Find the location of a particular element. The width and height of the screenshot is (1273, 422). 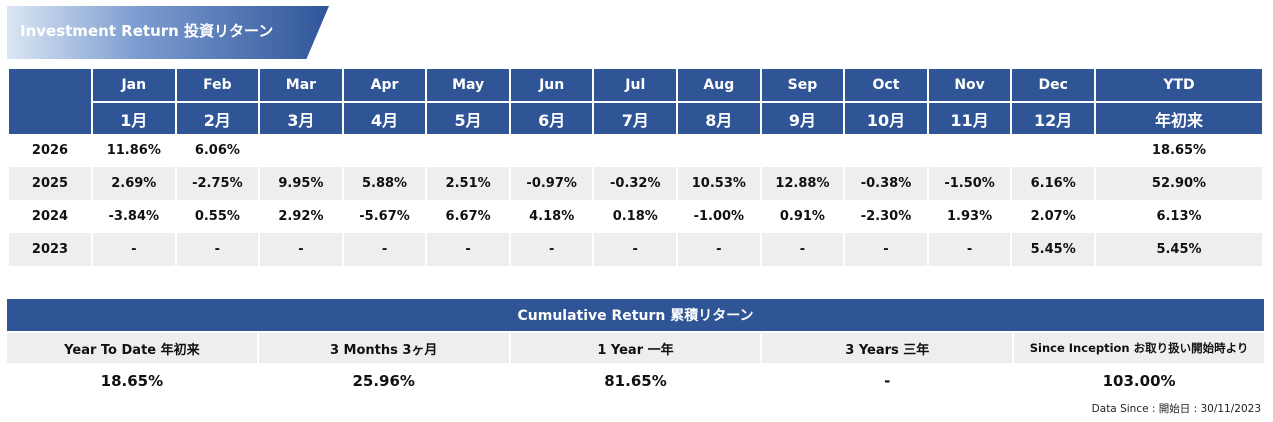

return-cell: 2.92% is located at coordinates (301, 216).